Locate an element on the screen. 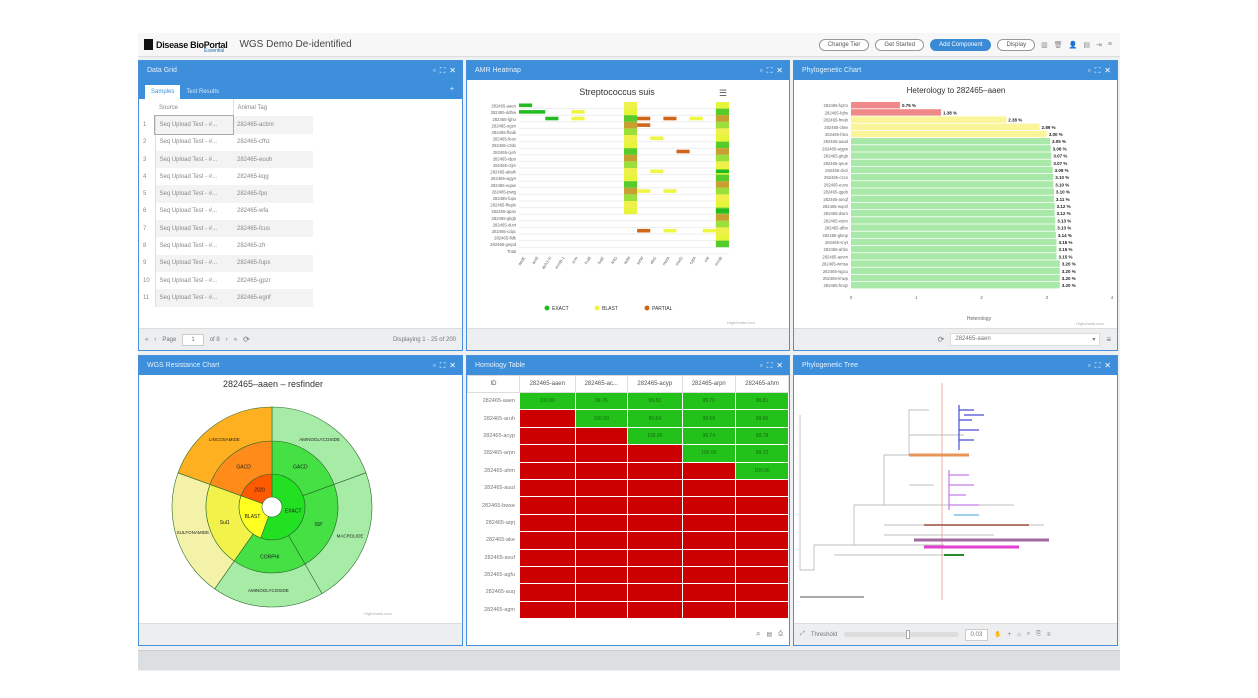  first-page-icon: « is located at coordinates (147, 339).